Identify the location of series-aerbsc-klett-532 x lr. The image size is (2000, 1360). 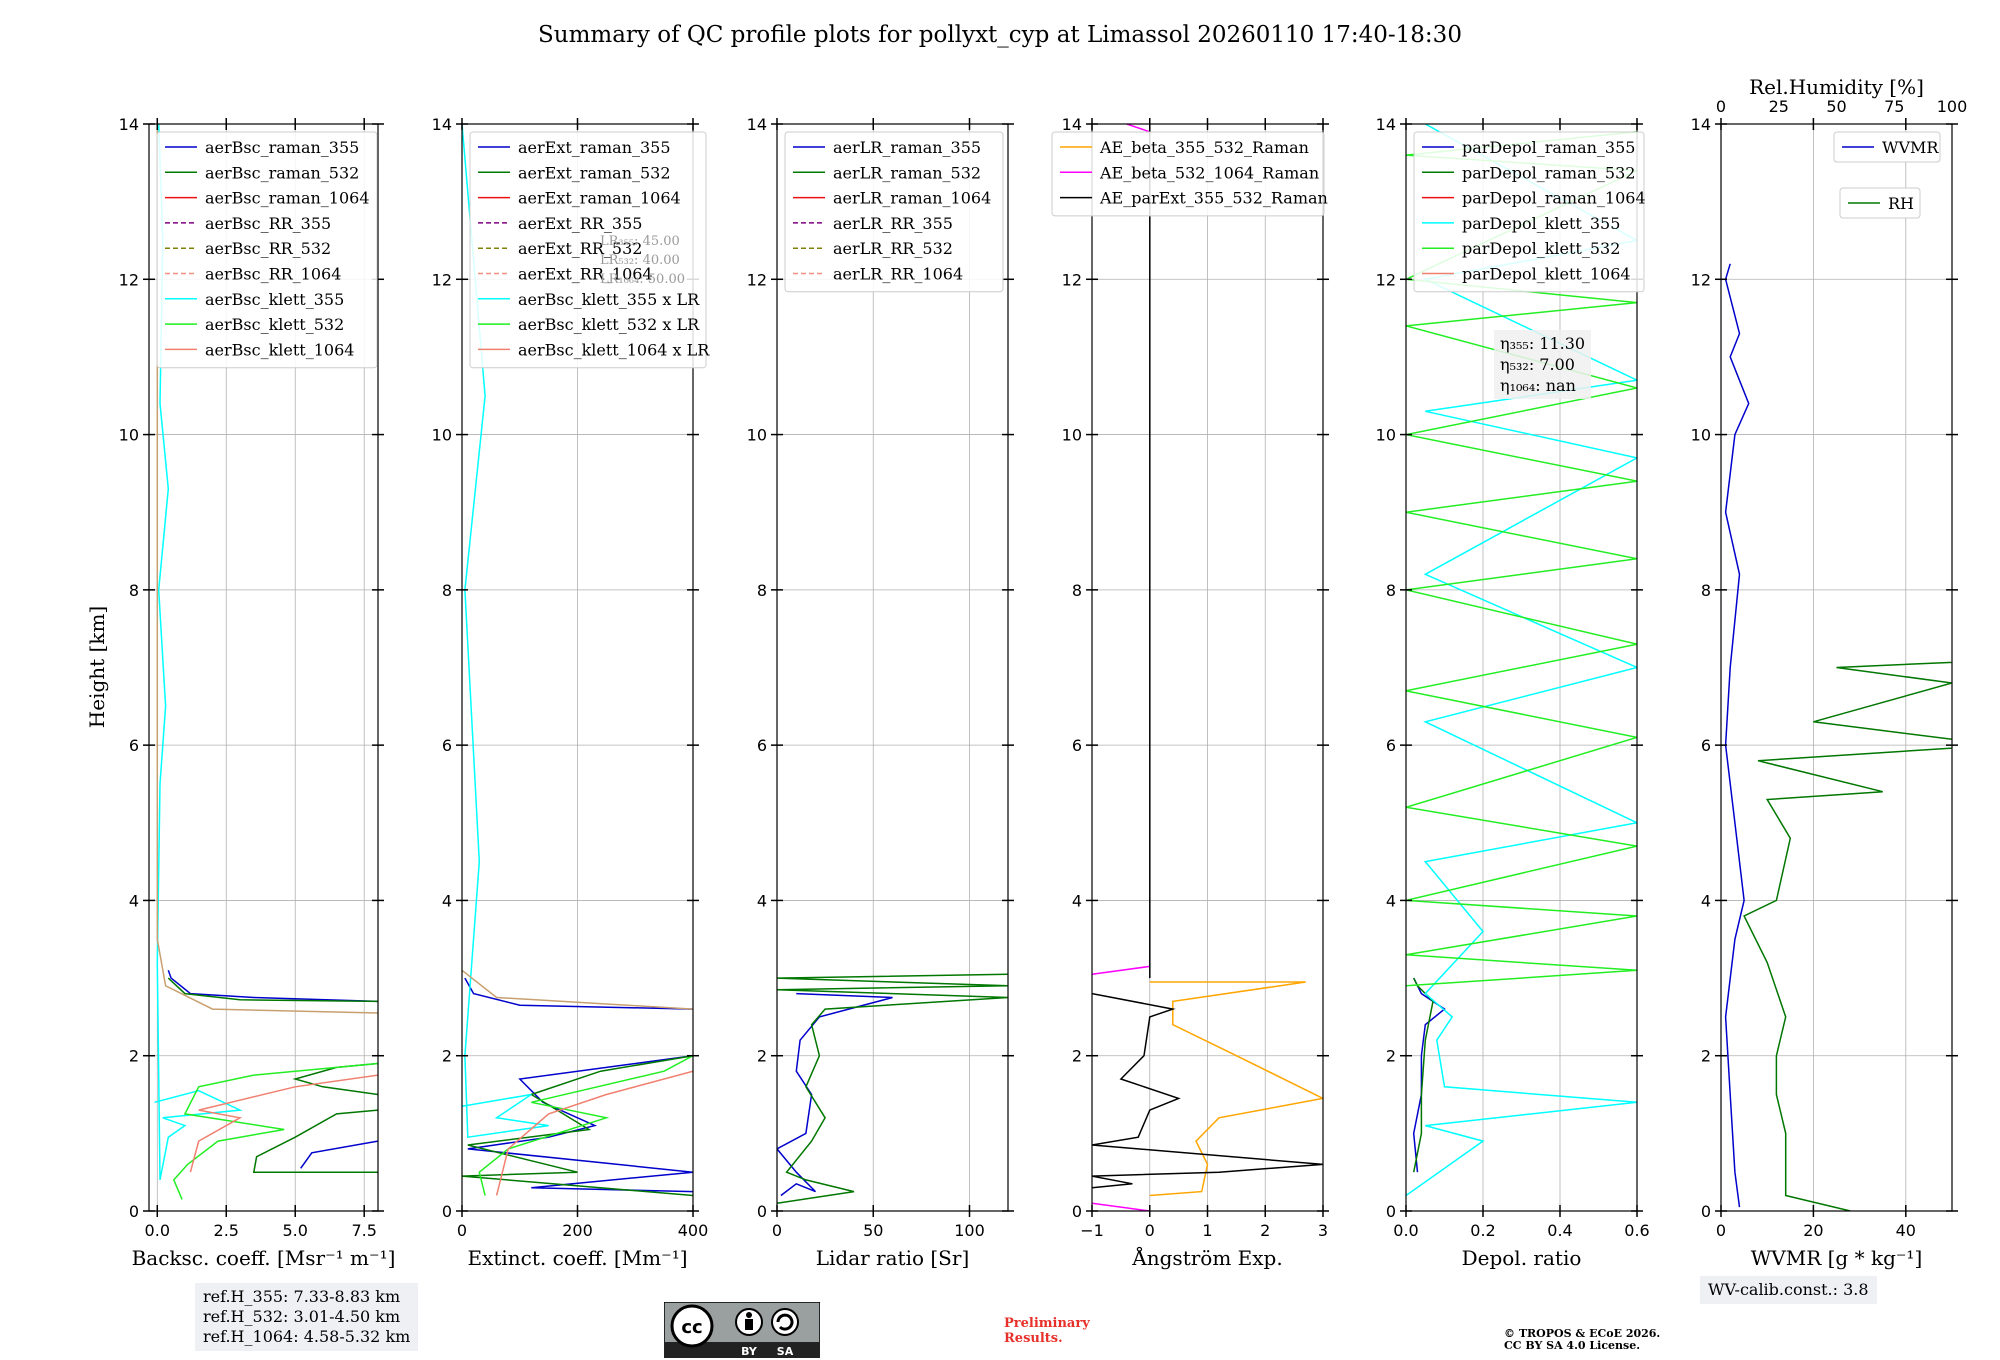
(585, 1125).